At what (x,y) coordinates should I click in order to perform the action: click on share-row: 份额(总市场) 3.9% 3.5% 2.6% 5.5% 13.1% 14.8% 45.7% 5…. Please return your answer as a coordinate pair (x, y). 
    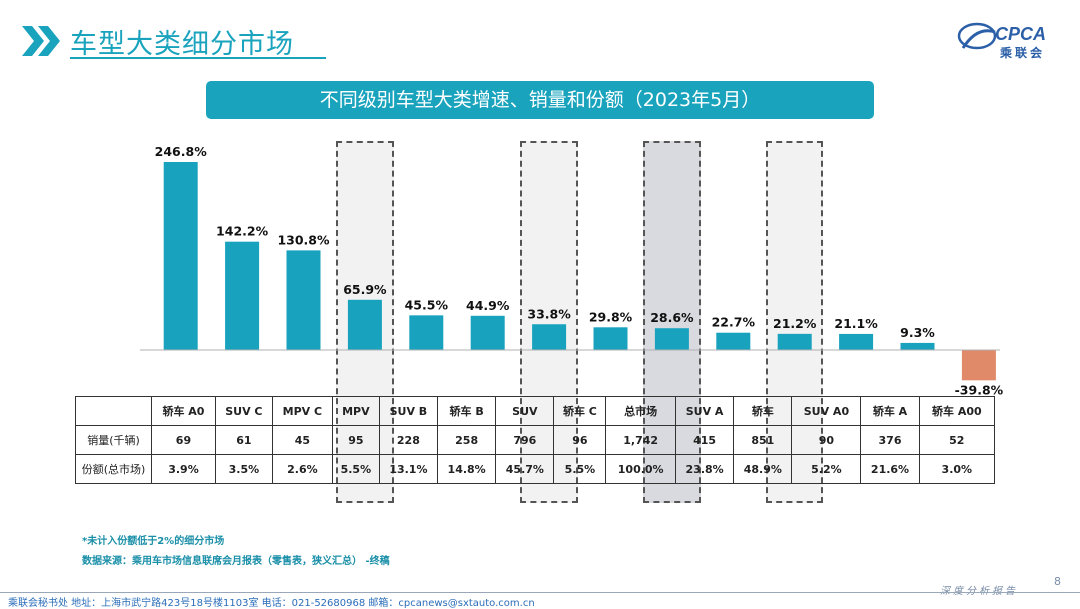
    Looking at the image, I should click on (535, 469).